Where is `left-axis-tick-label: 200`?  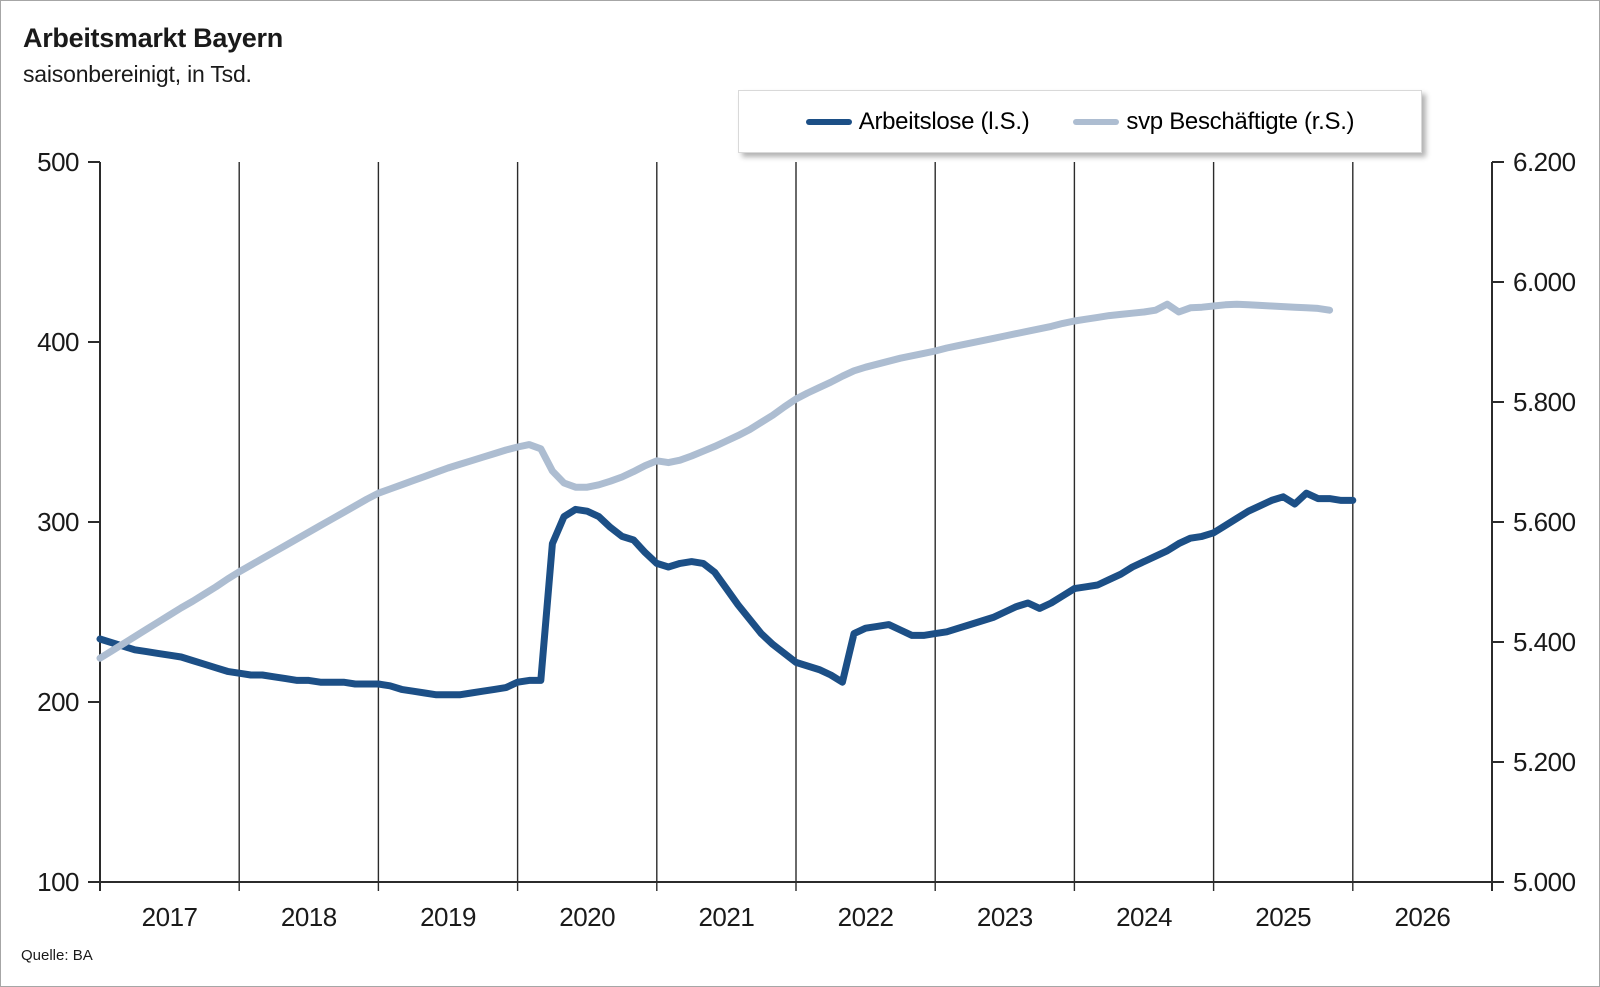
left-axis-tick-label: 200 is located at coordinates (58, 702).